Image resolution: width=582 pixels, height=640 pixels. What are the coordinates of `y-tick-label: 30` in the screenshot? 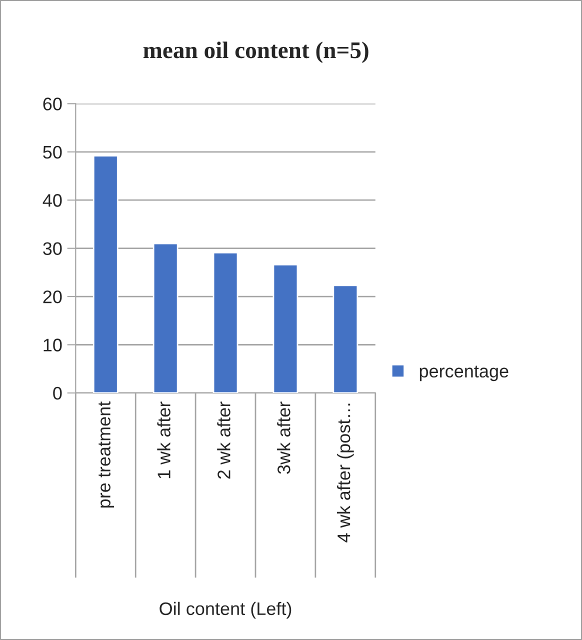 It's located at (52, 249).